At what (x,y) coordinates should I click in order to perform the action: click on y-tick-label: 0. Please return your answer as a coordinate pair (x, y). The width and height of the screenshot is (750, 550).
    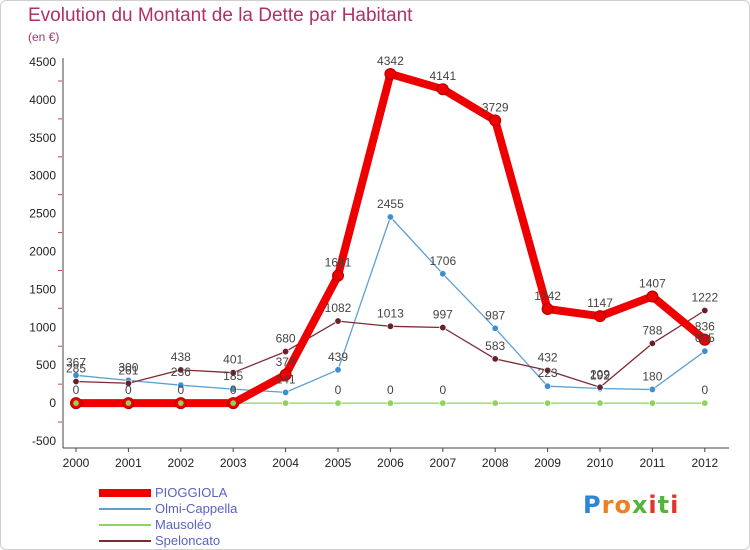
    Looking at the image, I should click on (52, 403).